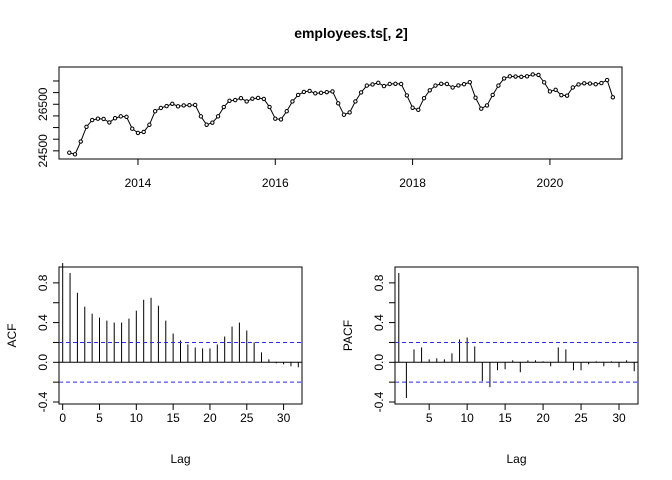  Describe the element at coordinates (43, 282) in the screenshot. I see `acf-y-tick-label: 0.8` at that location.